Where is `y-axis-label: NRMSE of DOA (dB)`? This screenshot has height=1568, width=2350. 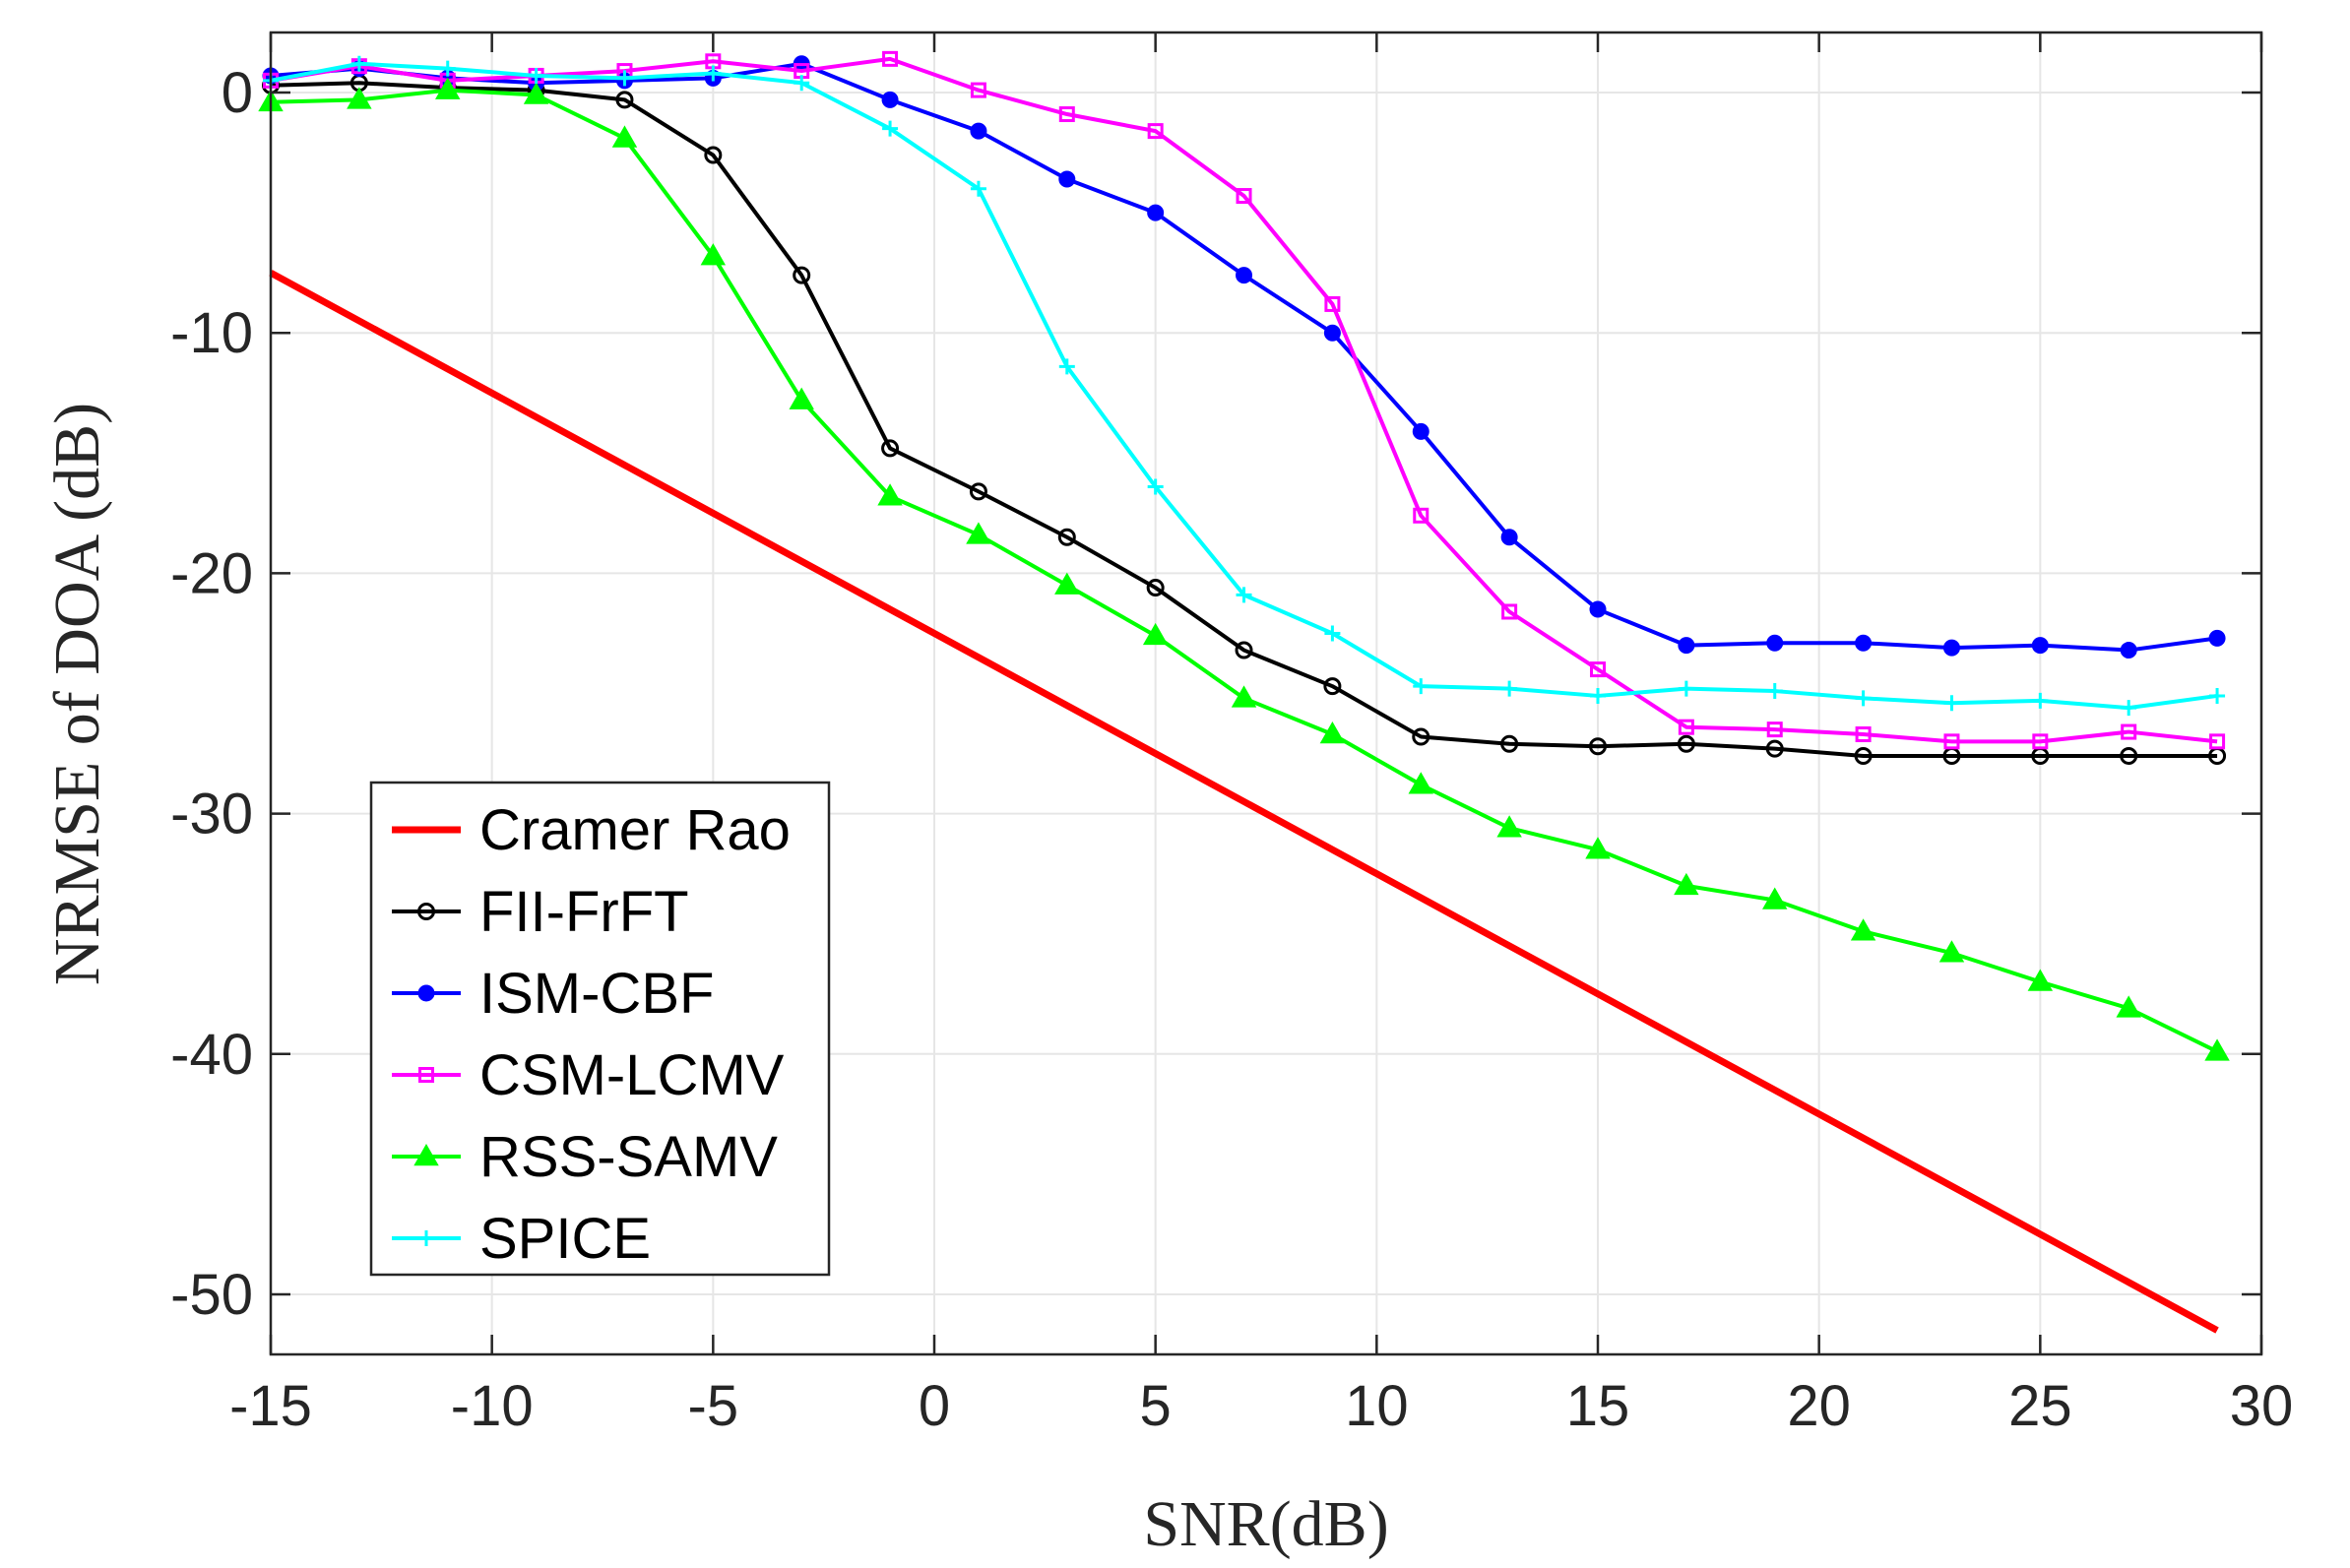 y-axis-label: NRMSE of DOA (dB) is located at coordinates (77, 694).